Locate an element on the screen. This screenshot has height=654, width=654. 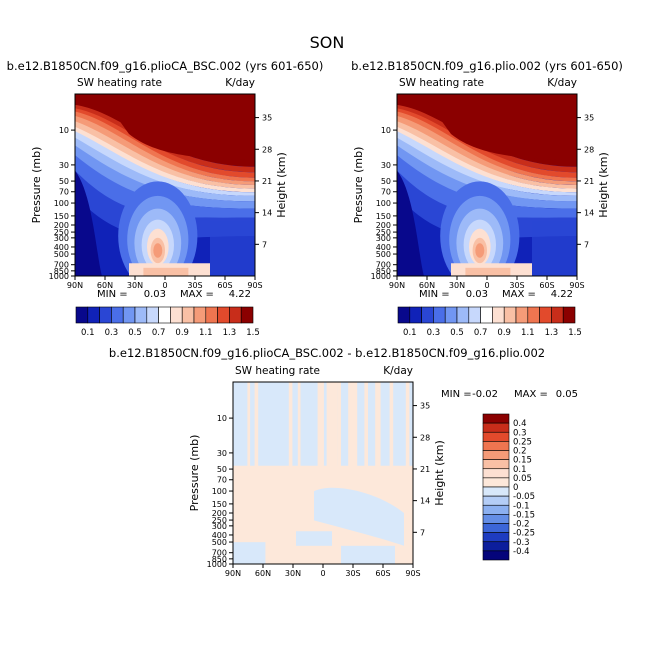
y-right-tick-label: 14 is located at coordinates (589, 213).